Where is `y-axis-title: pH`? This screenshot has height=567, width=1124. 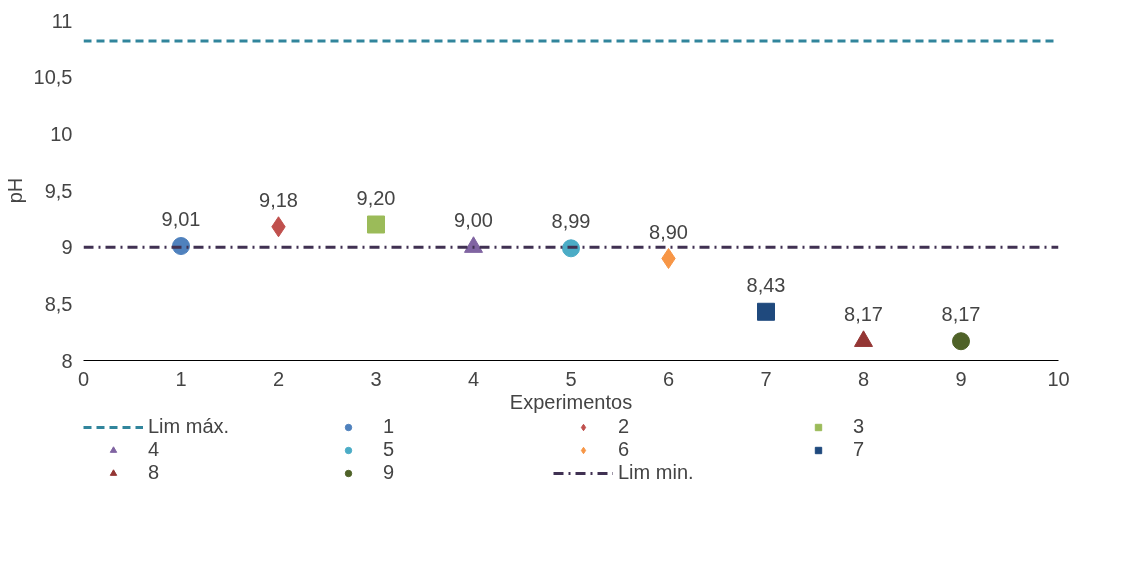 y-axis-title: pH is located at coordinates (14, 190).